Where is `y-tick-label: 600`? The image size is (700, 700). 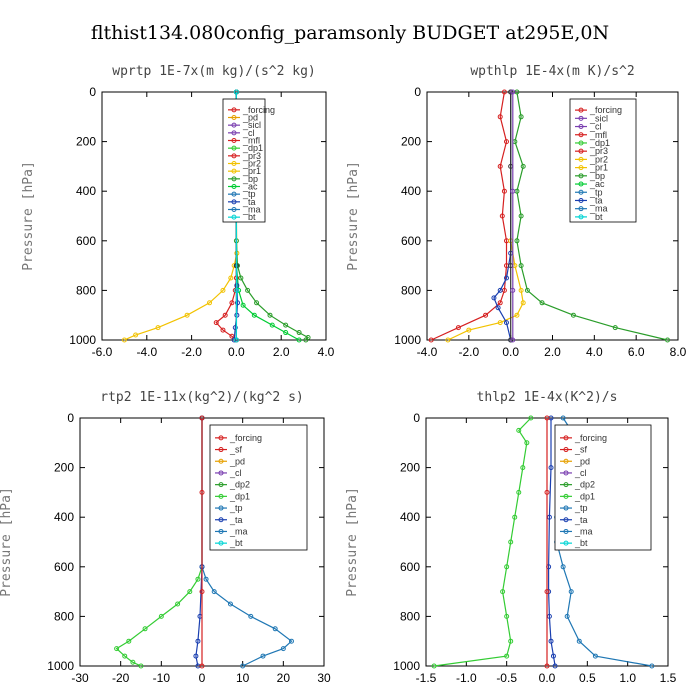
y-tick-label: 600 is located at coordinates (410, 567).